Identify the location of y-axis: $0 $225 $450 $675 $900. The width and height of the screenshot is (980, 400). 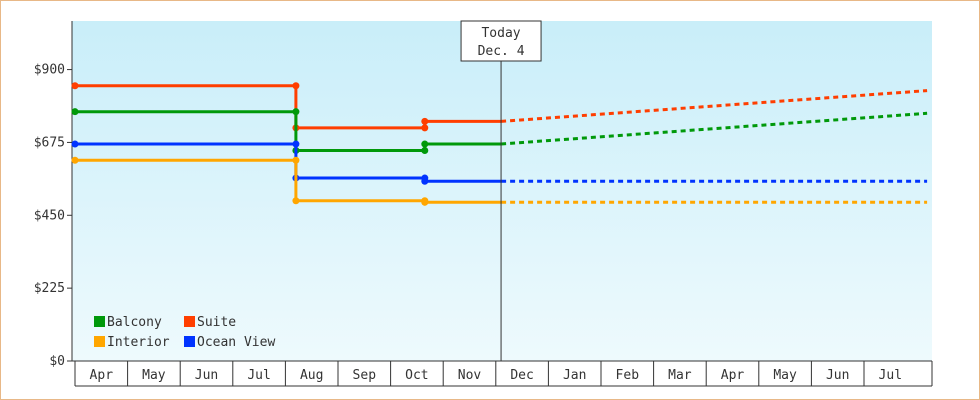
(53, 195).